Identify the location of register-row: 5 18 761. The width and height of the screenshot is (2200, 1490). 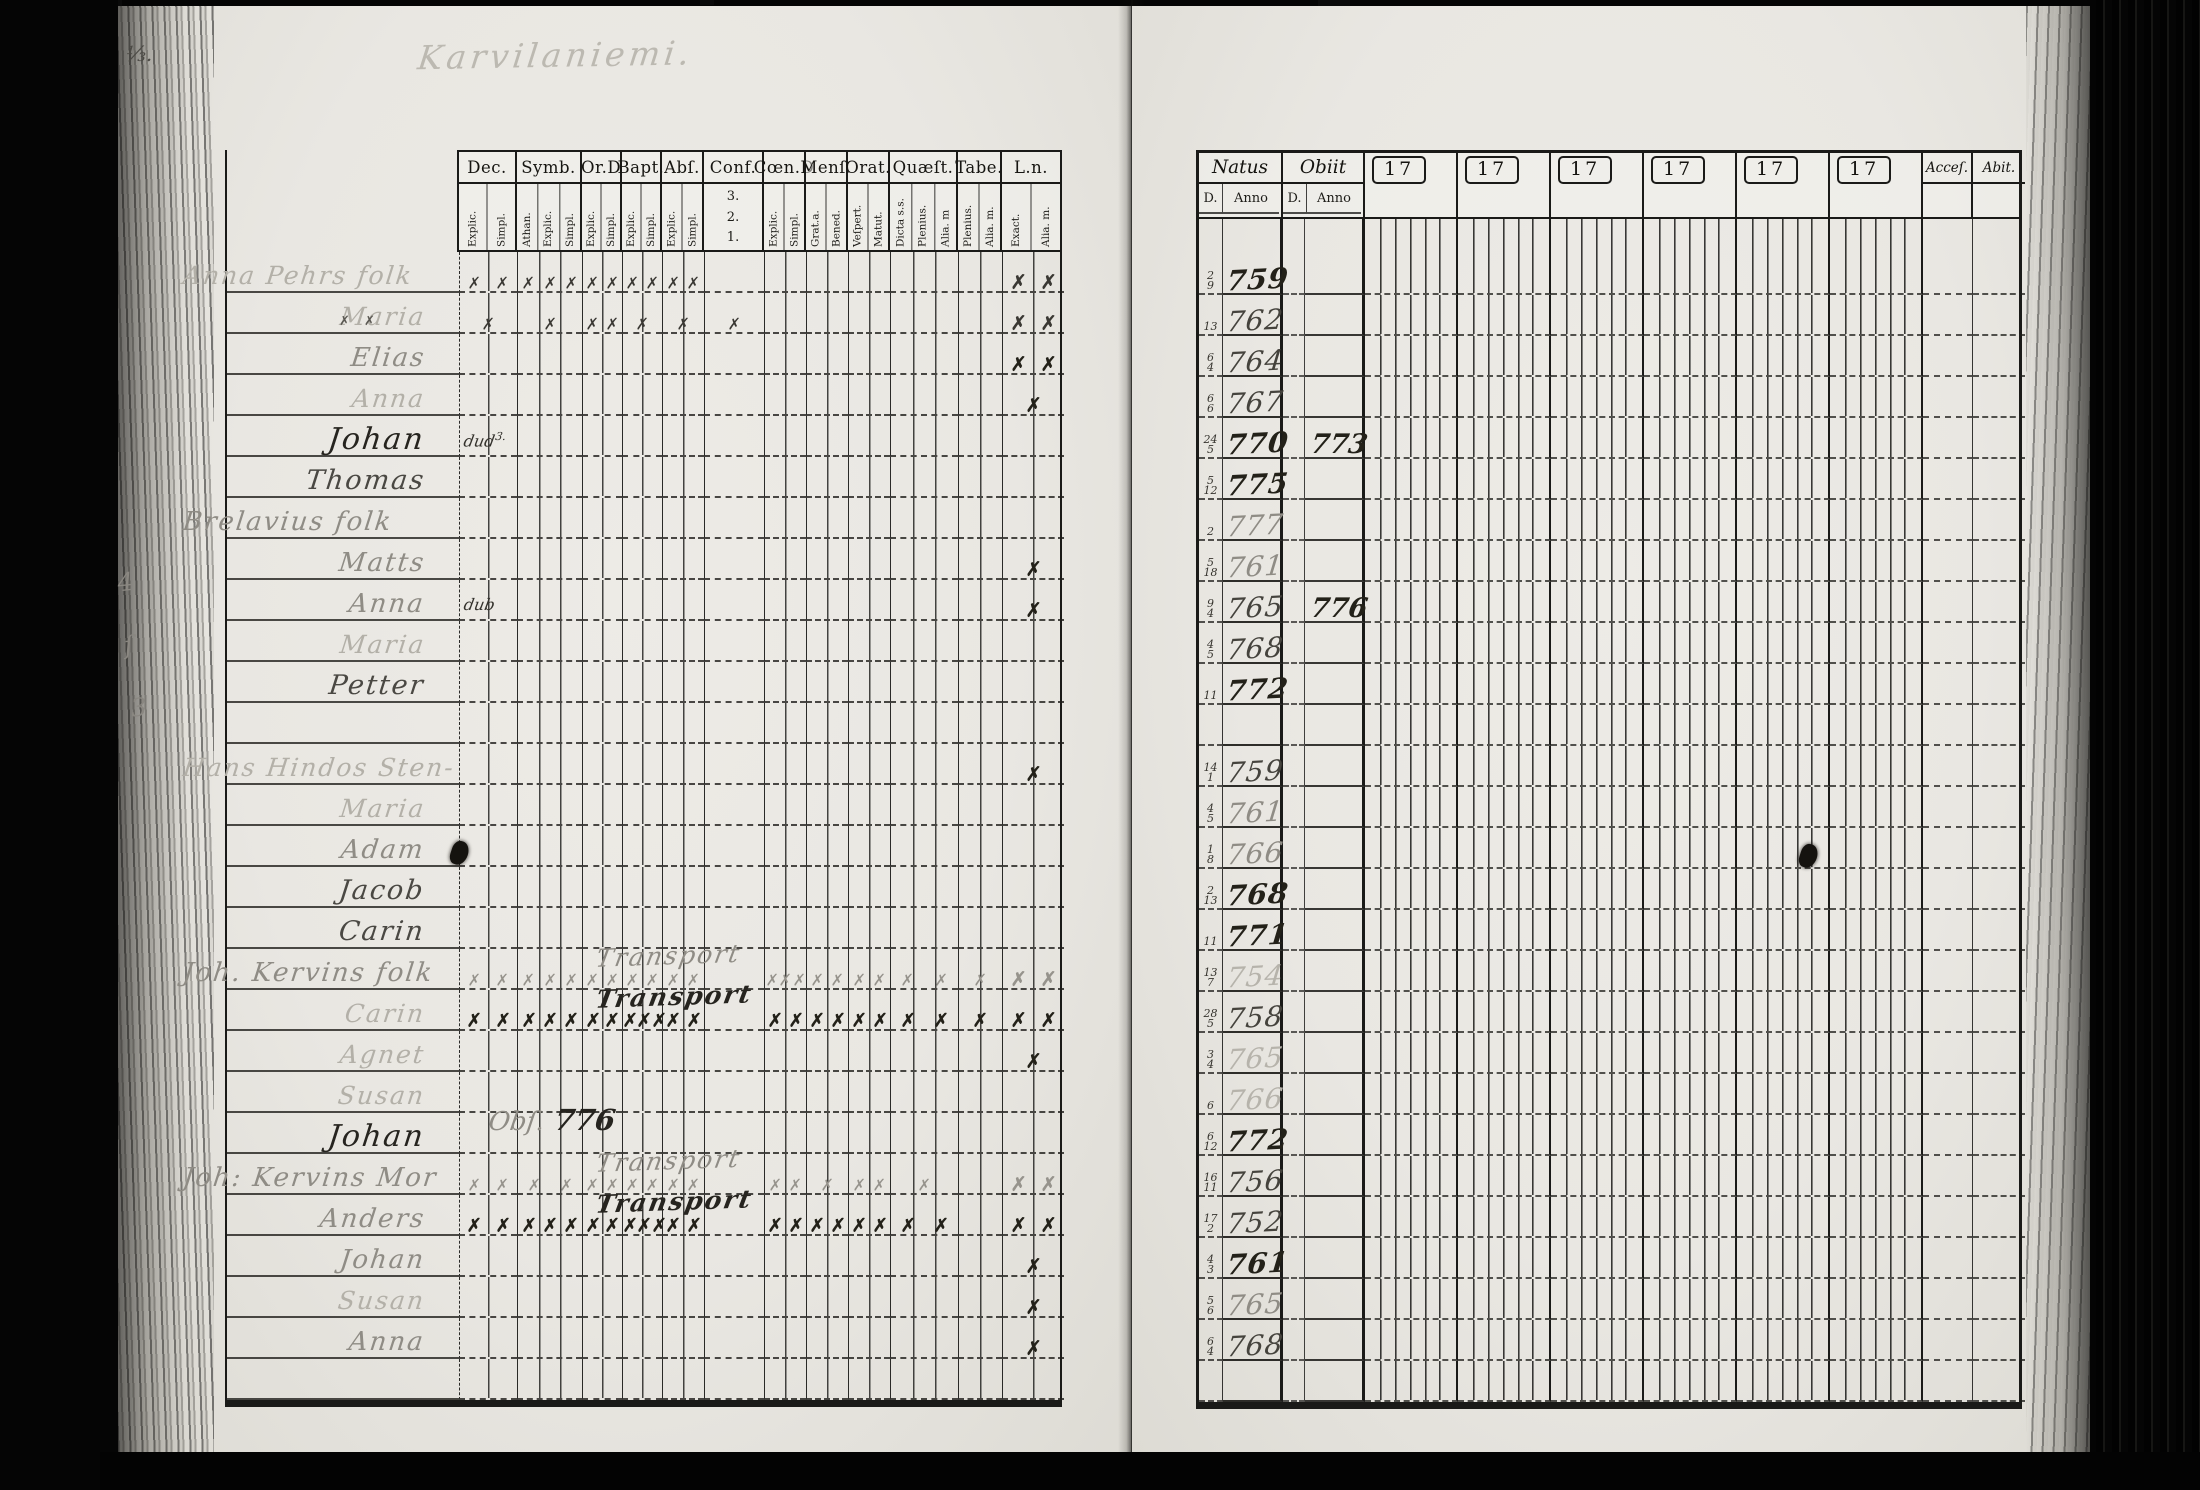
(1612, 562).